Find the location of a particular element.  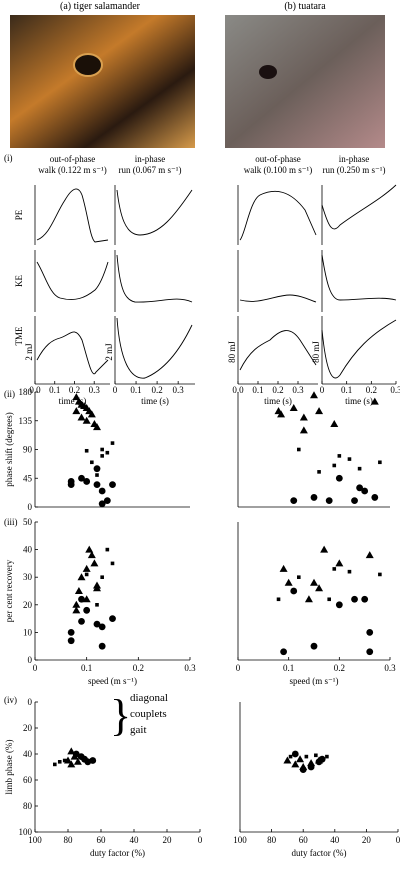

x-tick-label: 0 is located at coordinates (200, 840).